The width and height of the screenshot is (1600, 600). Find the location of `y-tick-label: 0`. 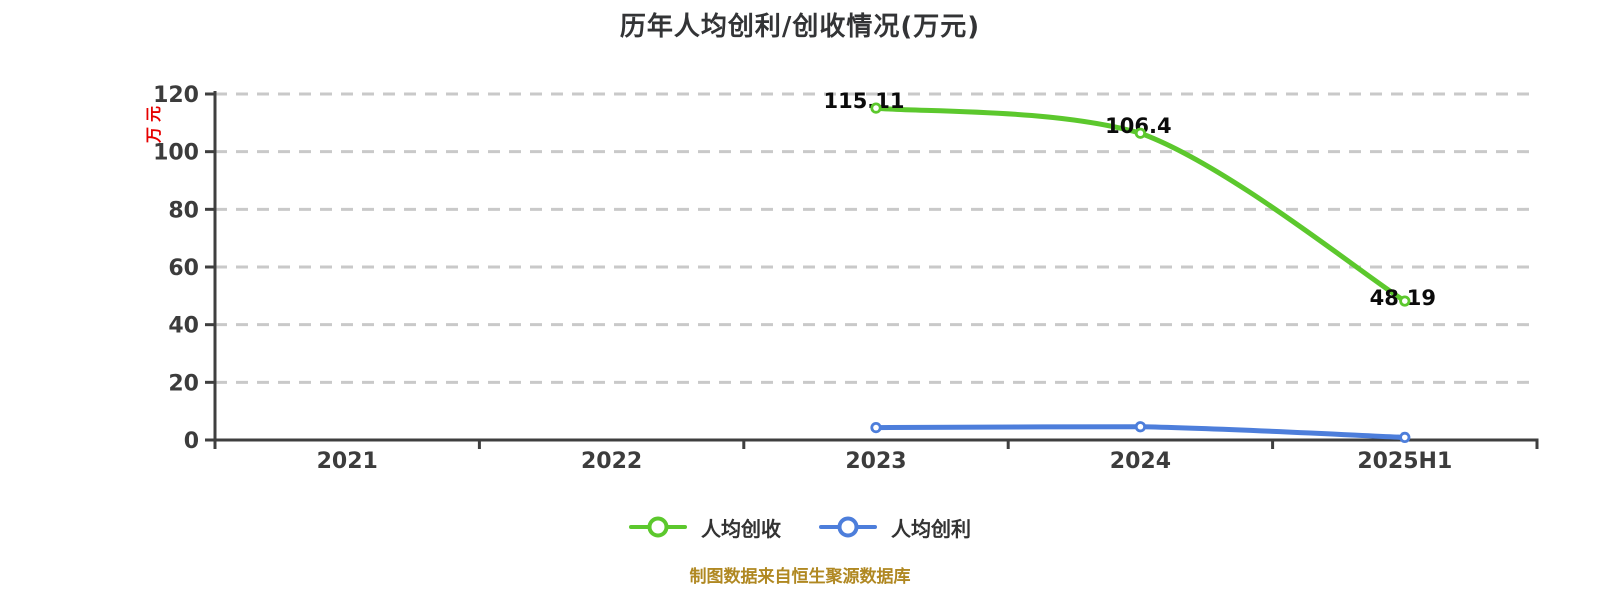

y-tick-label: 0 is located at coordinates (191, 441).